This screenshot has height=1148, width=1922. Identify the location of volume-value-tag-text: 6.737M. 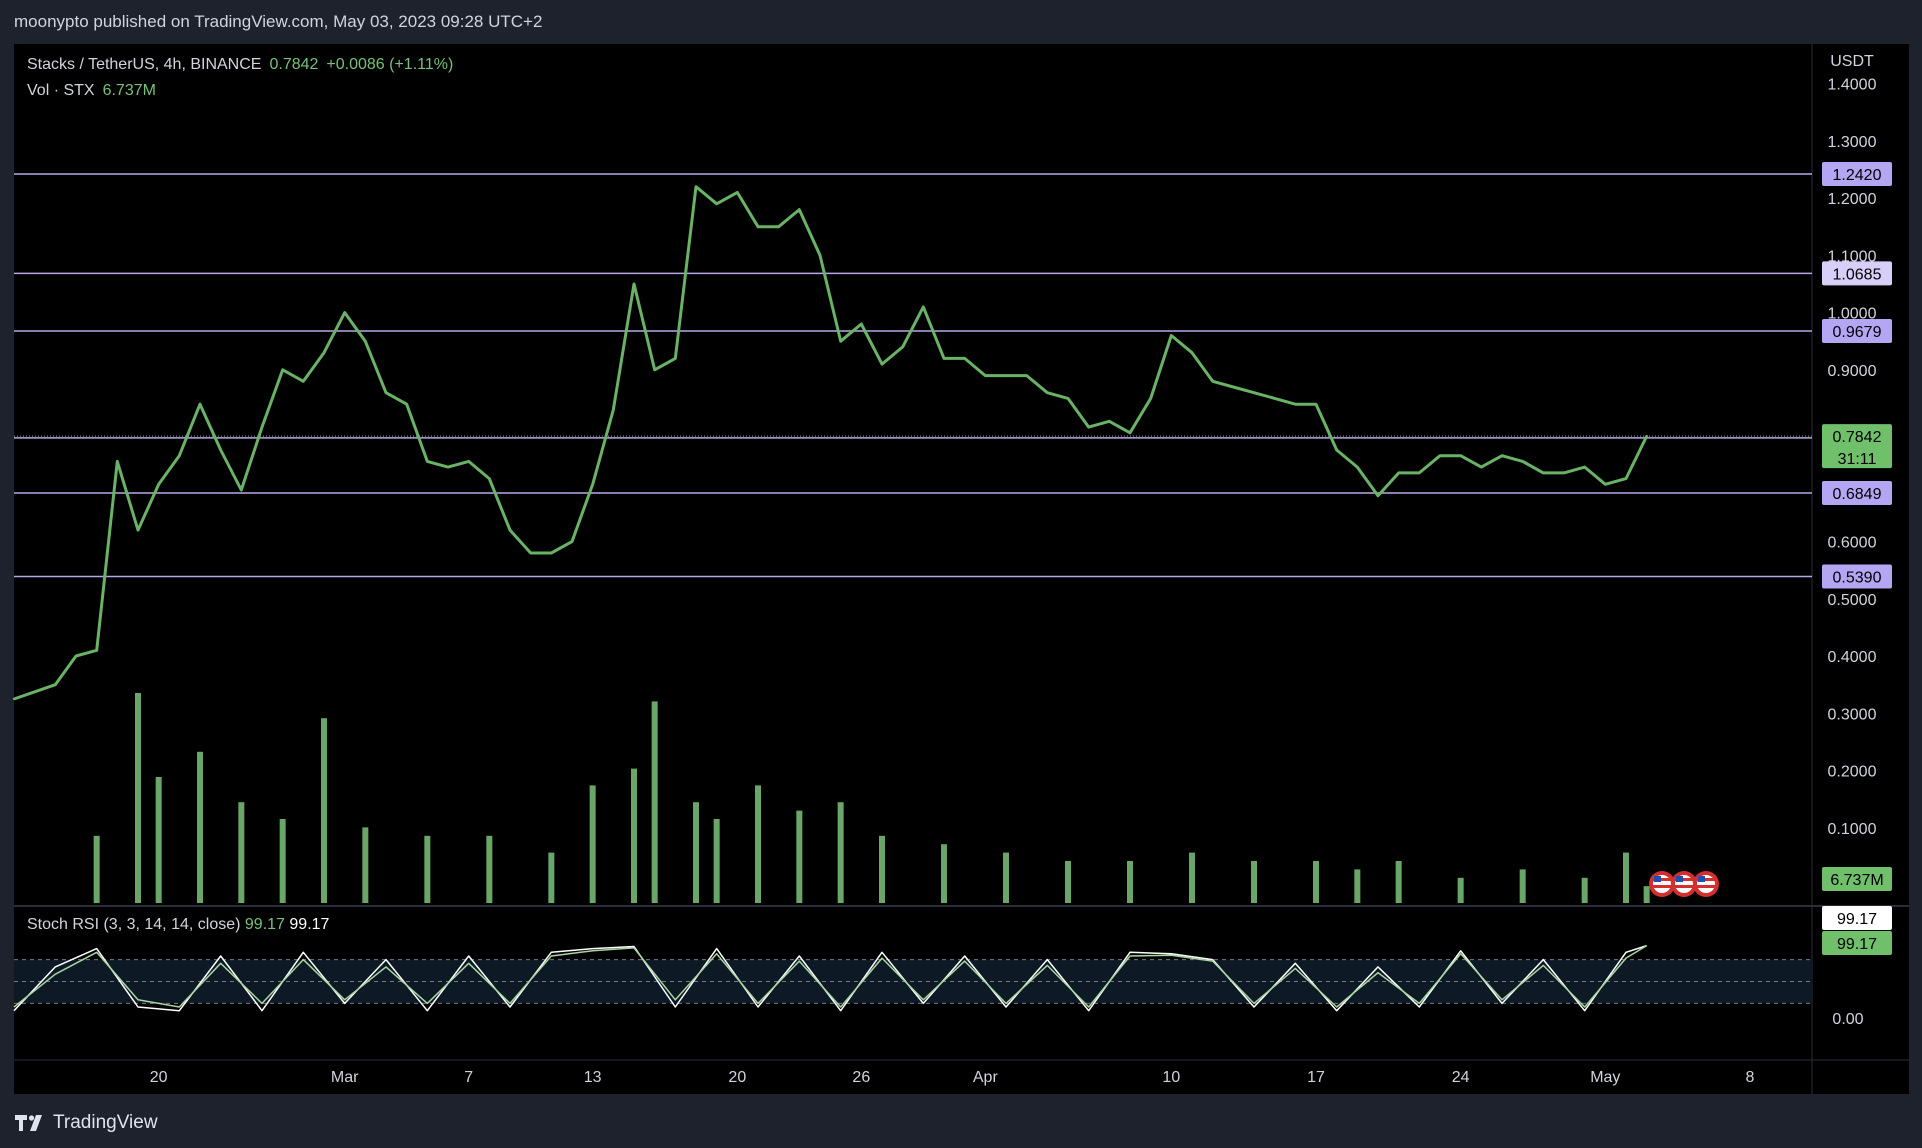
(1856, 880).